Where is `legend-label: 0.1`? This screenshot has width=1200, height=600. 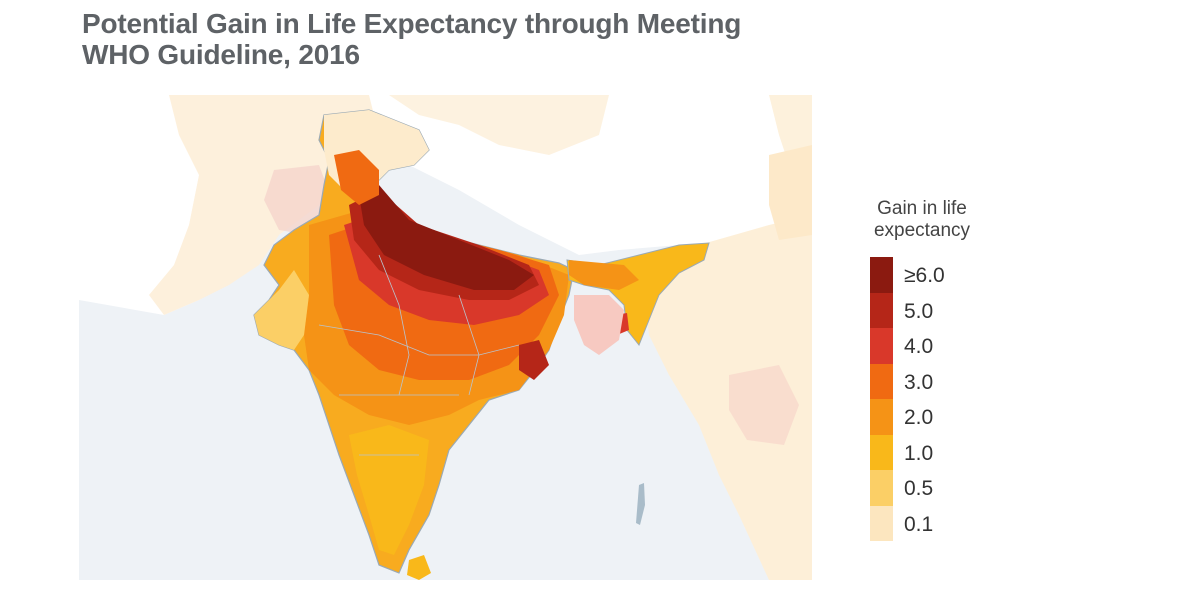
legend-label: 0.1 is located at coordinates (919, 524).